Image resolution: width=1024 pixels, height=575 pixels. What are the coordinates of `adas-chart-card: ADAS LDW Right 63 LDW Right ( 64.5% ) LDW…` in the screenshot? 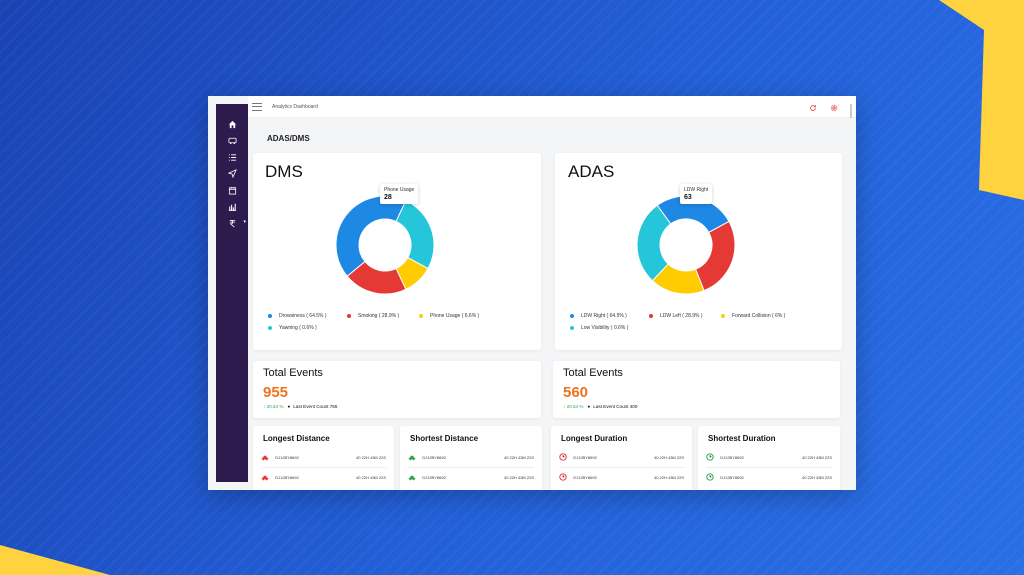 It's located at (698, 251).